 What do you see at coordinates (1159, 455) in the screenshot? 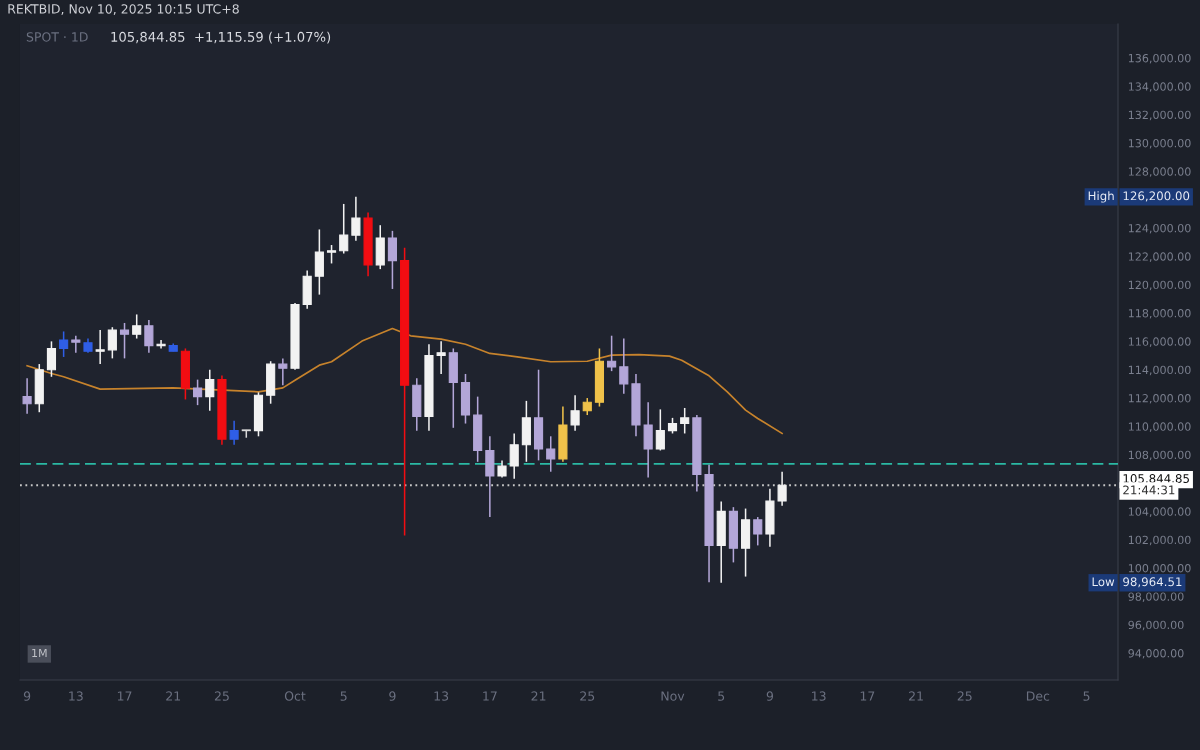
I see `y-tick-label: 108,000.00` at bounding box center [1159, 455].